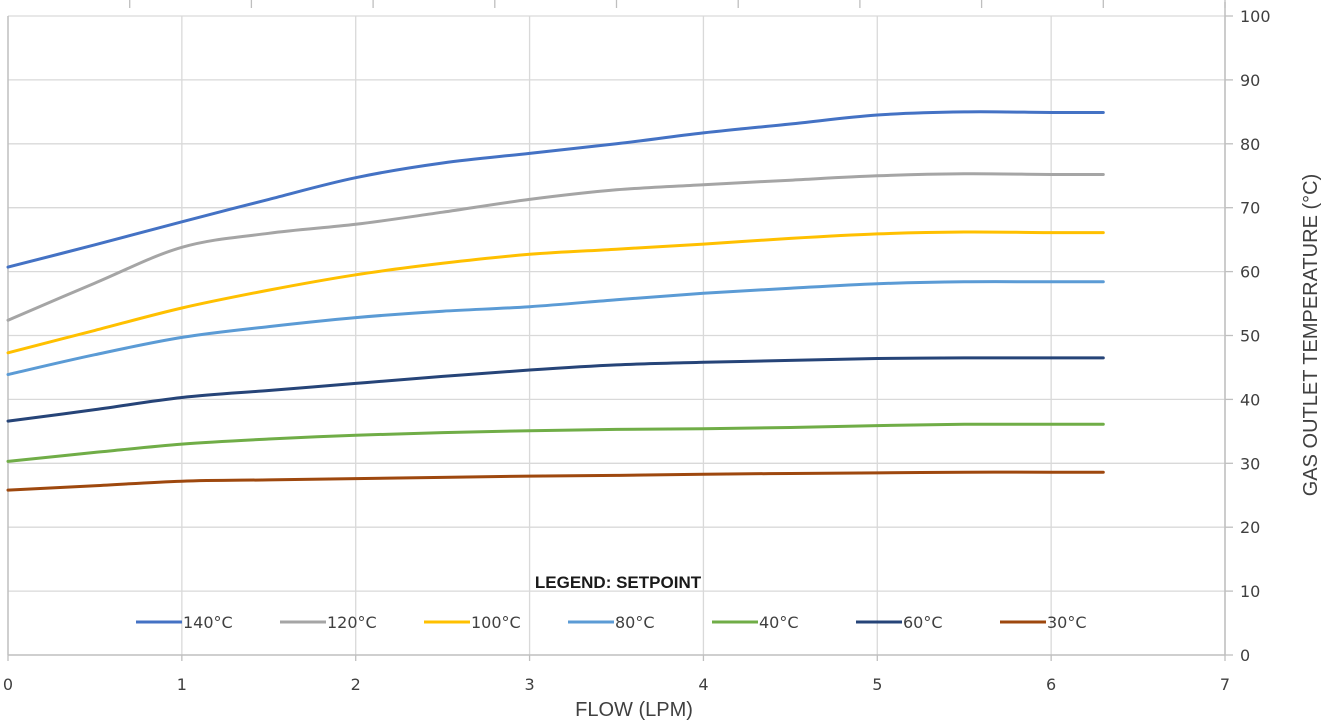 Image resolution: width=1333 pixels, height=725 pixels. What do you see at coordinates (877, 684) in the screenshot?
I see `x-tick-label: 5` at bounding box center [877, 684].